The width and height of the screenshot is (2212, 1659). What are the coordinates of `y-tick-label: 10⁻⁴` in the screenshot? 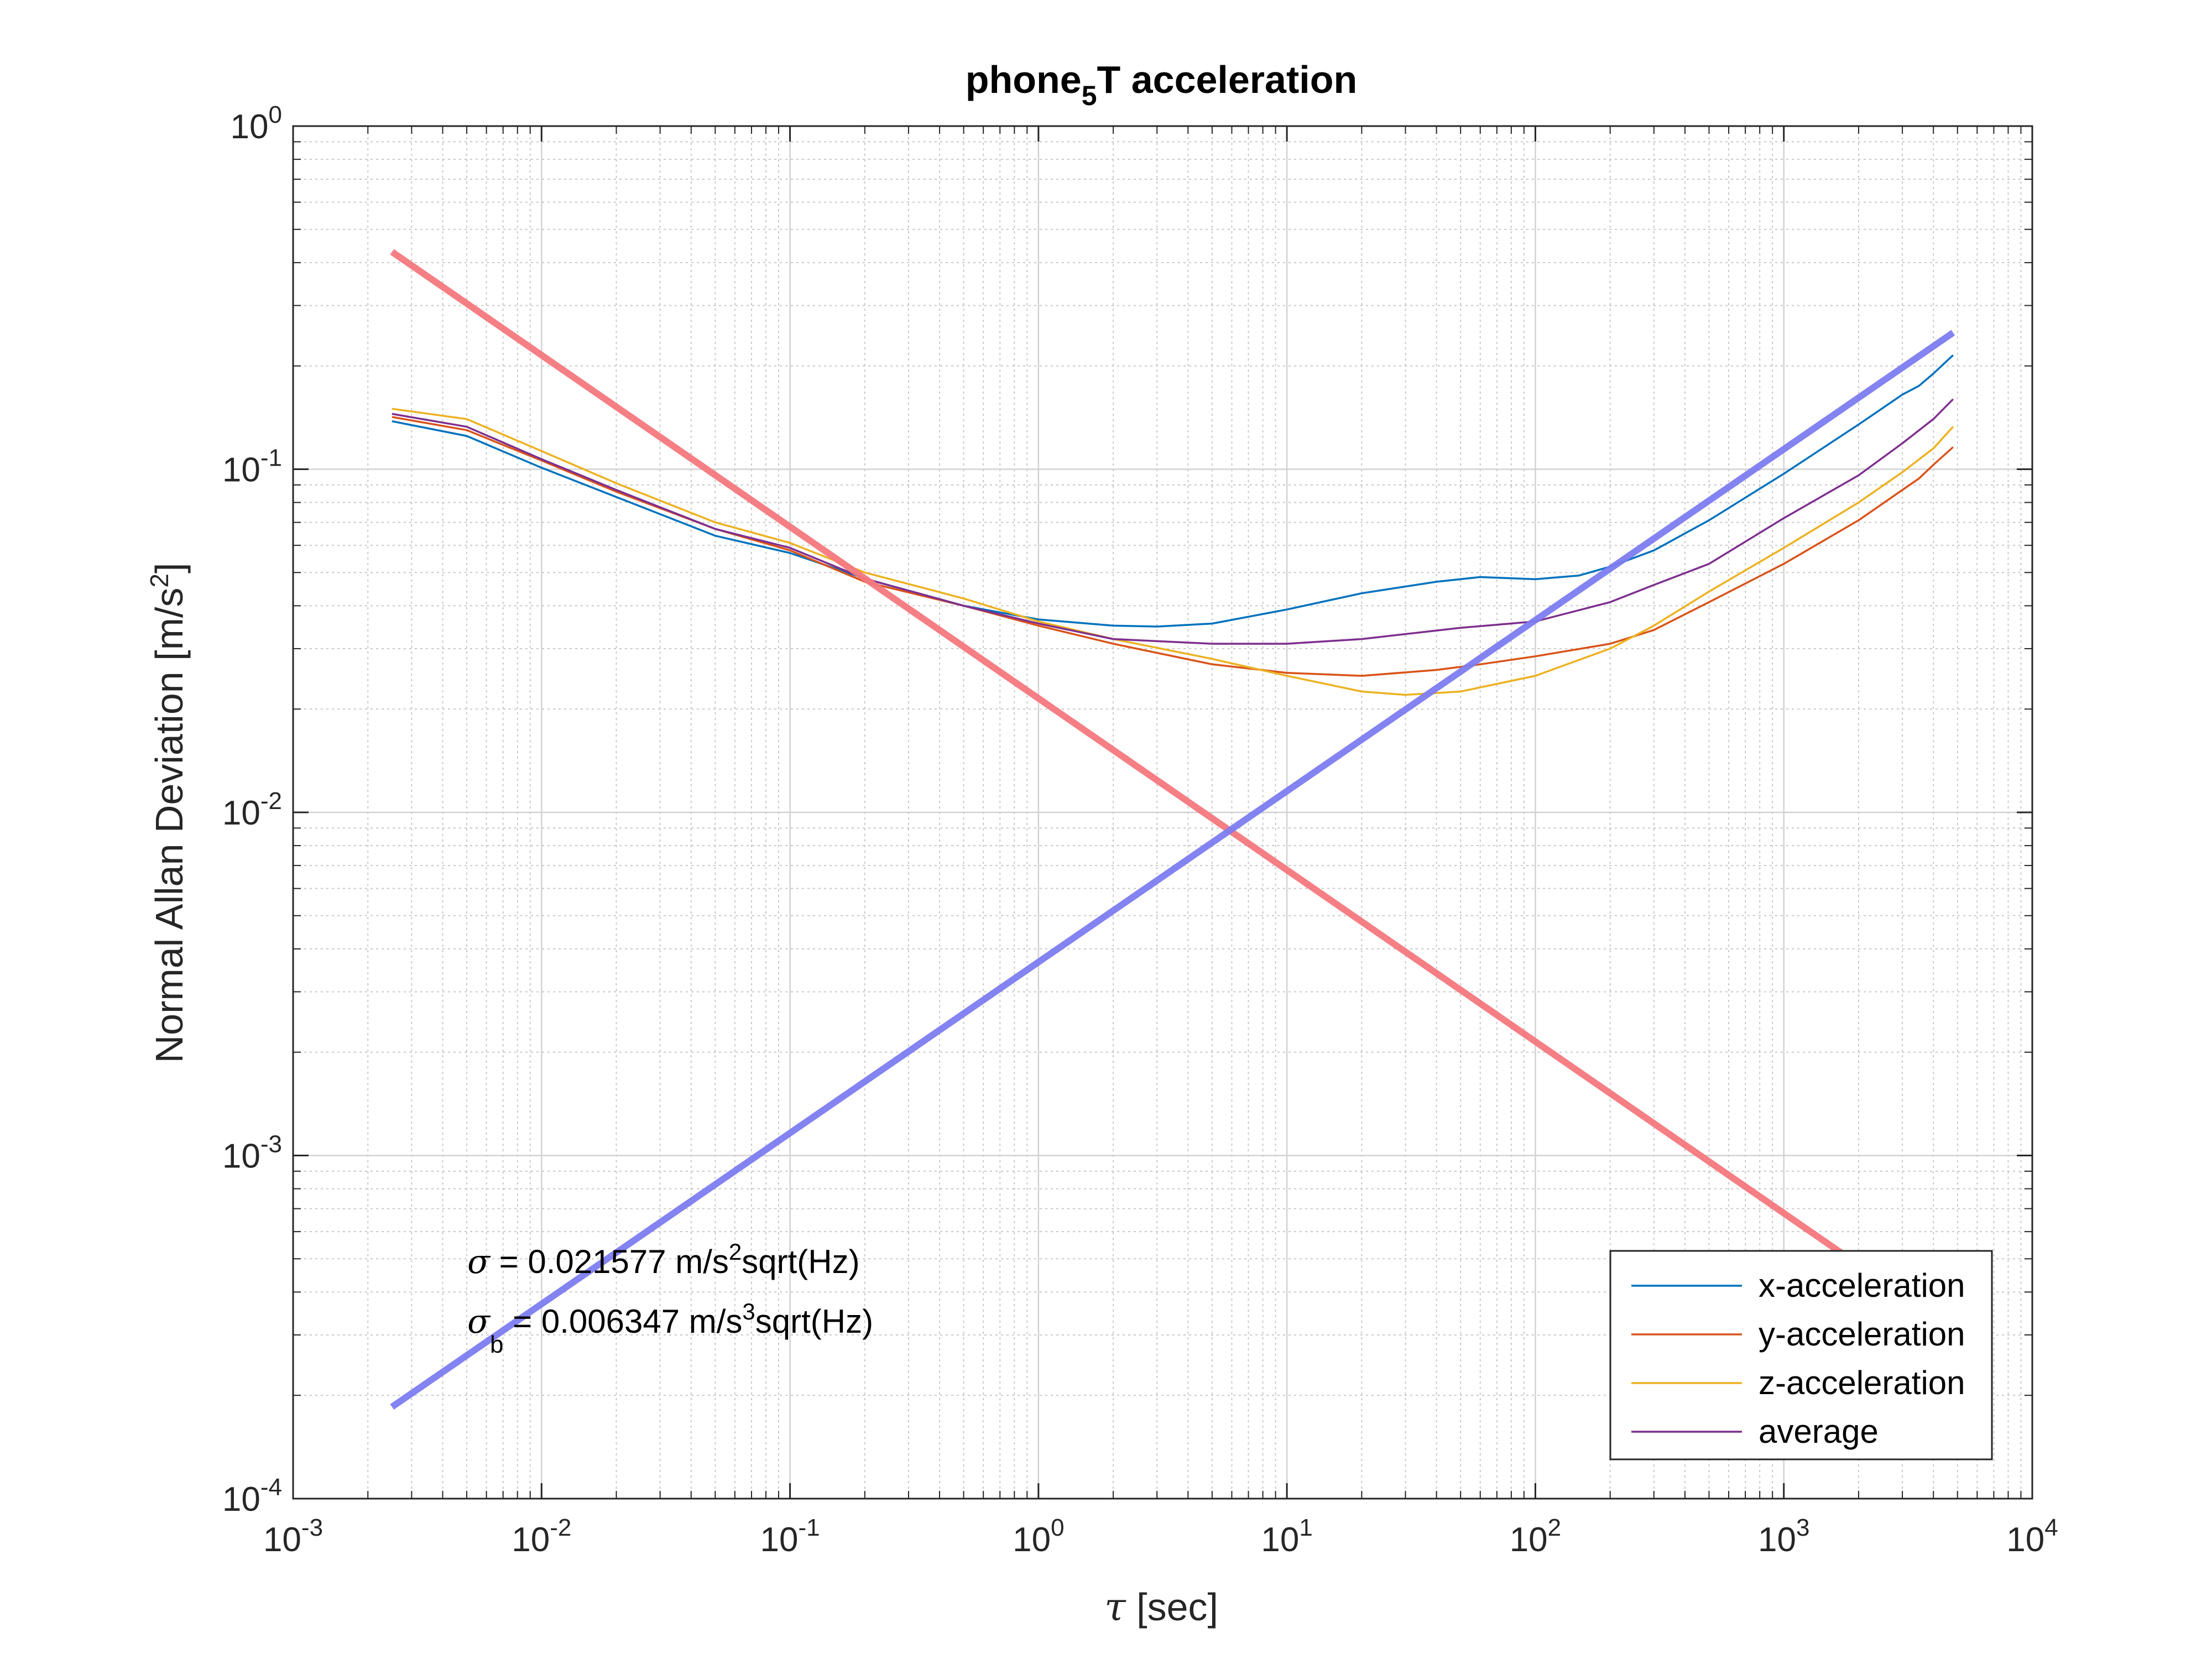 It's located at (252, 1497).